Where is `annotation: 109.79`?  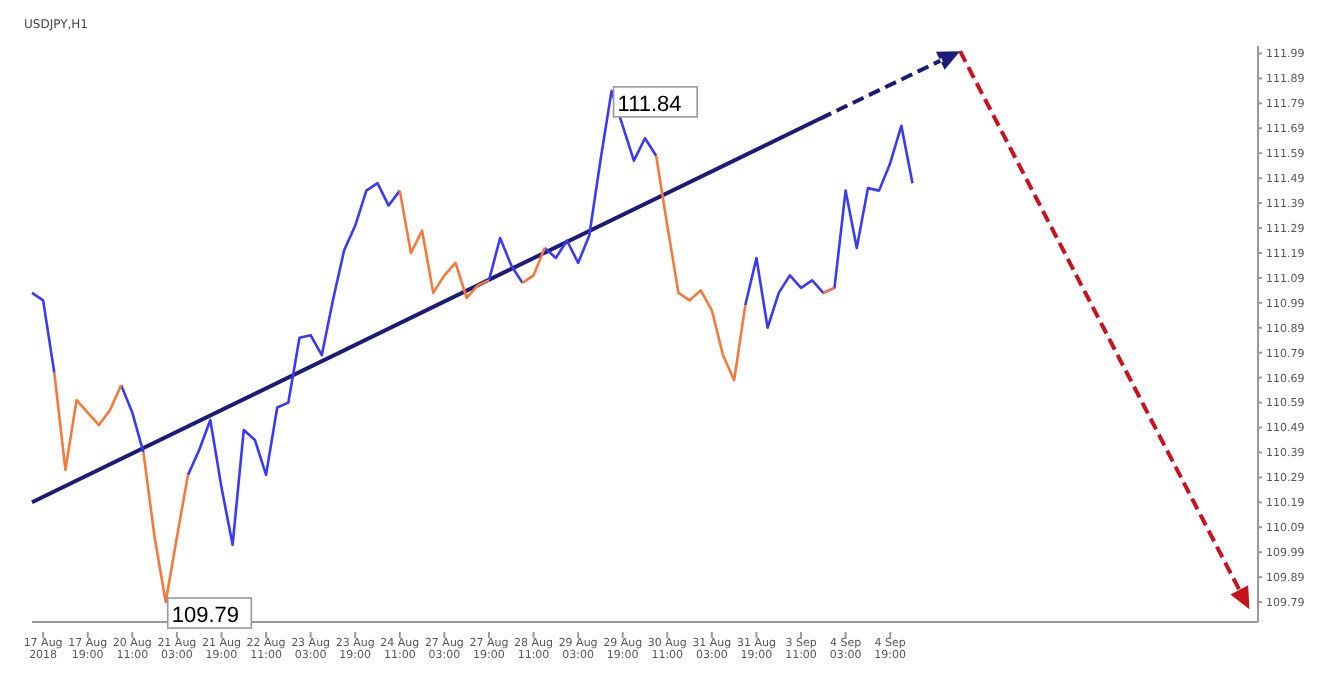 annotation: 109.79 is located at coordinates (205, 616).